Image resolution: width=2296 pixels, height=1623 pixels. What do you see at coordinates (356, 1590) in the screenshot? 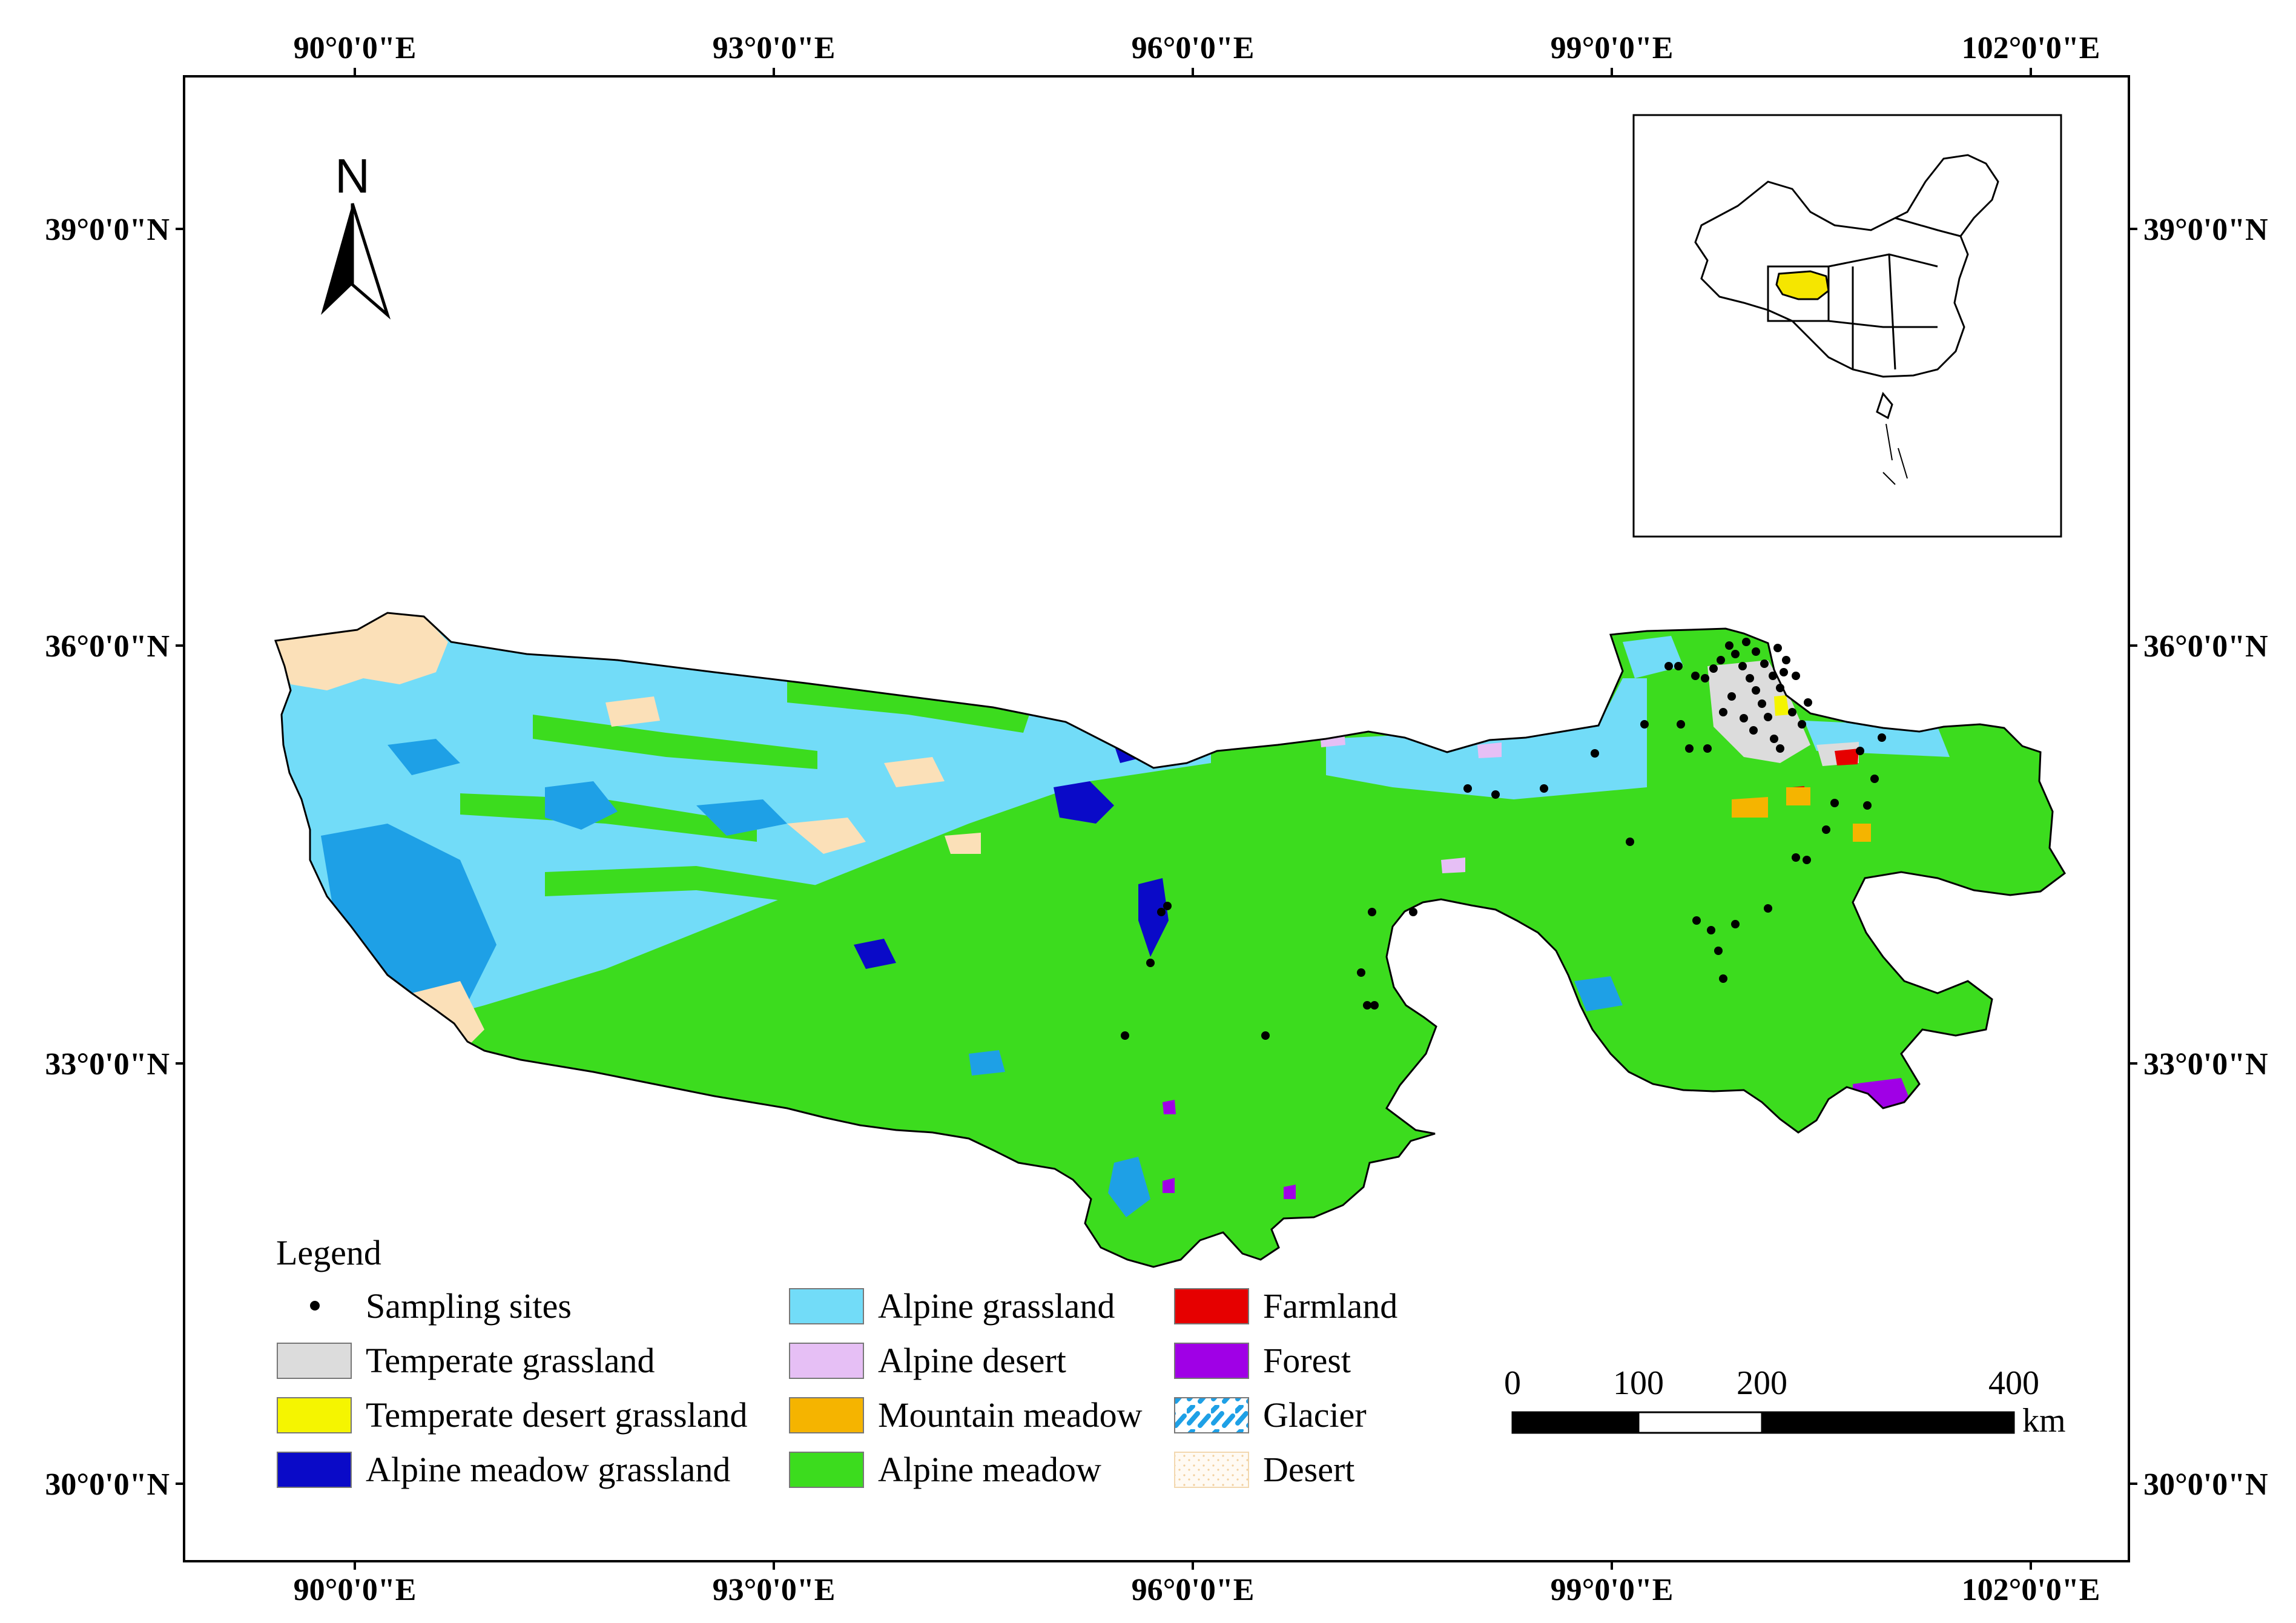
I see `bottom-label-90e: 90°0'0"E` at bounding box center [356, 1590].